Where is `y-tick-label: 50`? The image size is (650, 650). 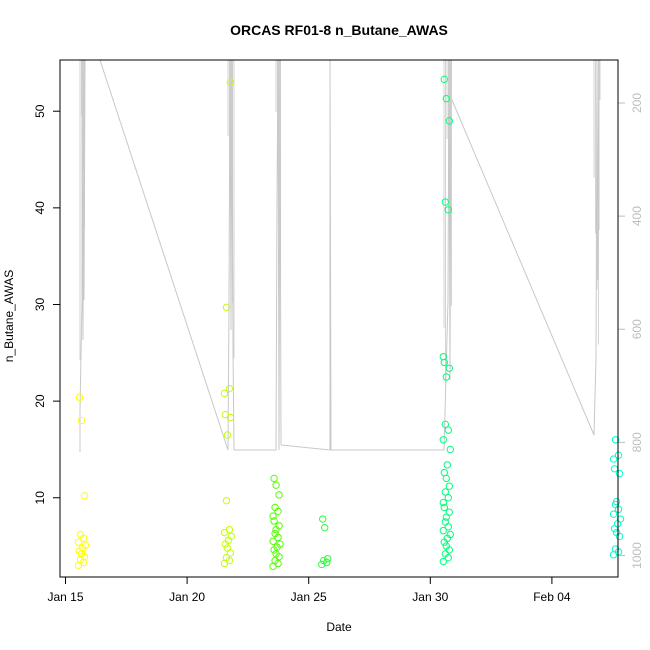 y-tick-label: 50 is located at coordinates (40, 111).